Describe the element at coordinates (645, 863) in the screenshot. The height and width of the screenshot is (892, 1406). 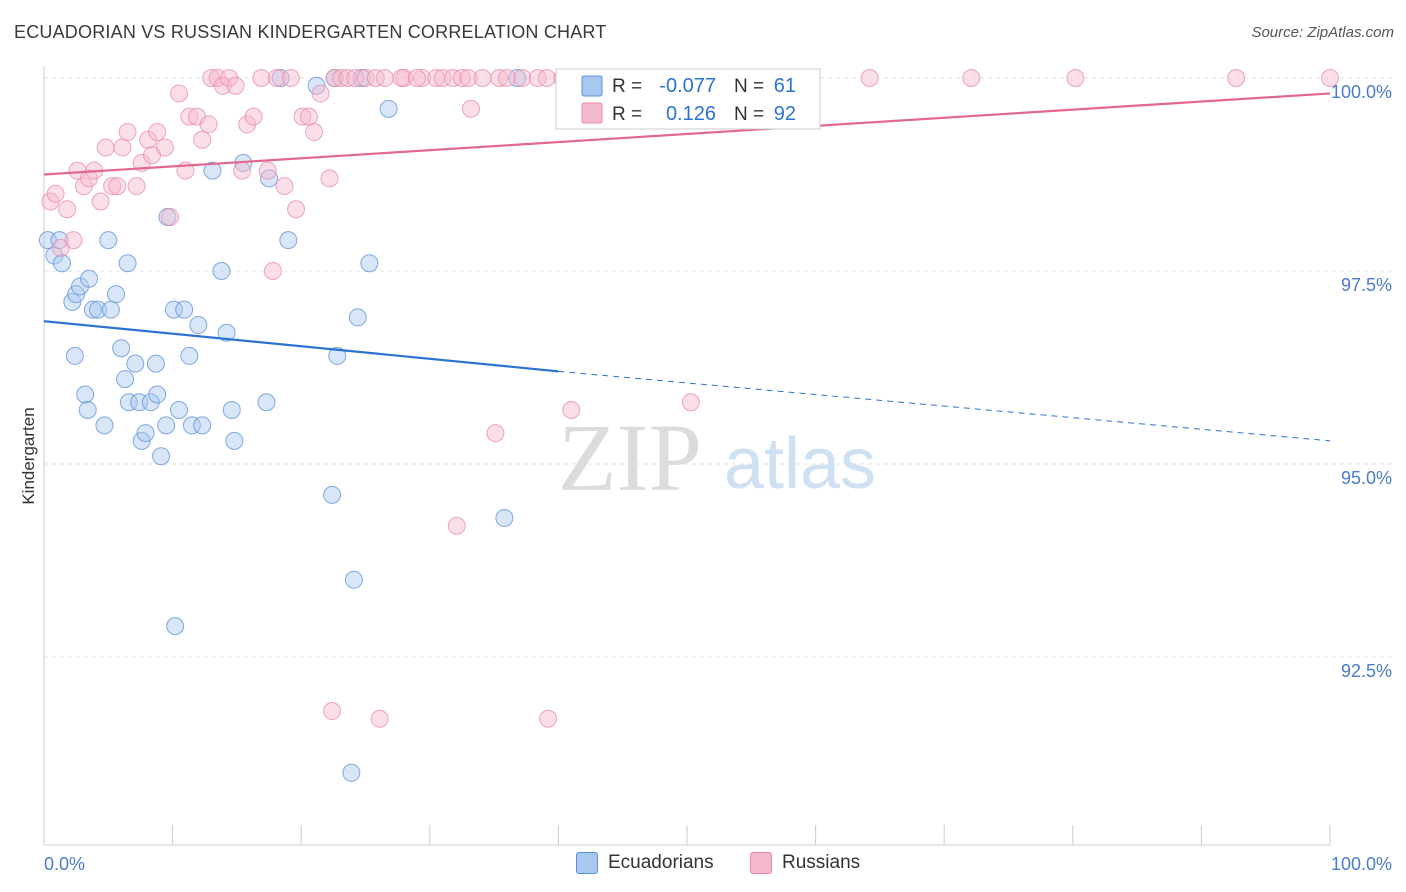
I see `legend-item-ecuadorians: Ecuadorians` at that location.